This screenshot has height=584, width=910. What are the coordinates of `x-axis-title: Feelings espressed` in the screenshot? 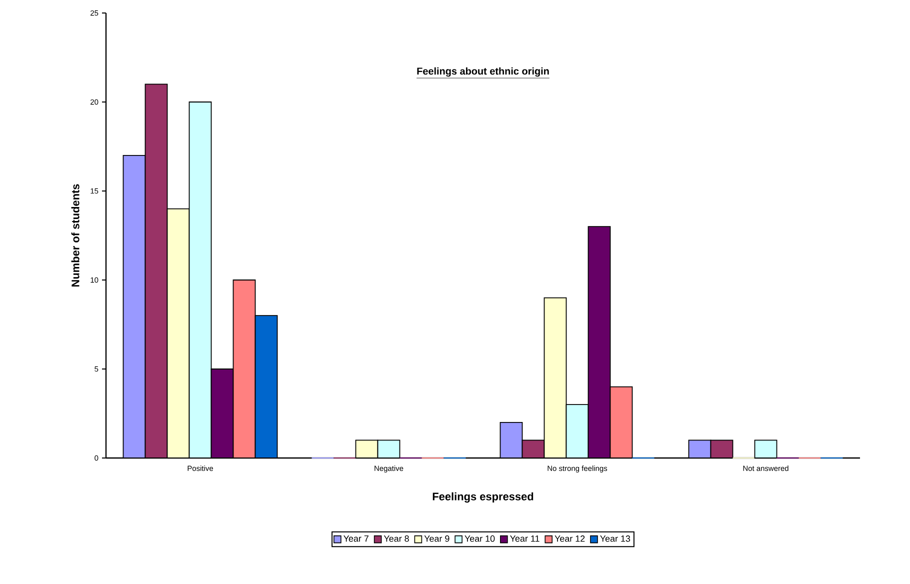 It's located at (483, 497).